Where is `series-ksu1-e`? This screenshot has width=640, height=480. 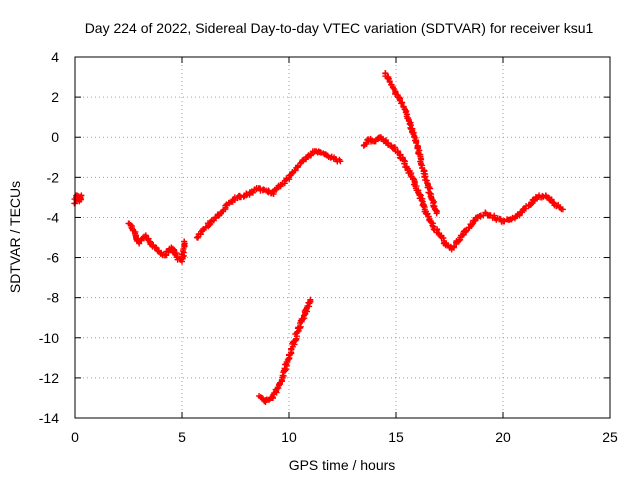 series-ksu1-e is located at coordinates (285, 350).